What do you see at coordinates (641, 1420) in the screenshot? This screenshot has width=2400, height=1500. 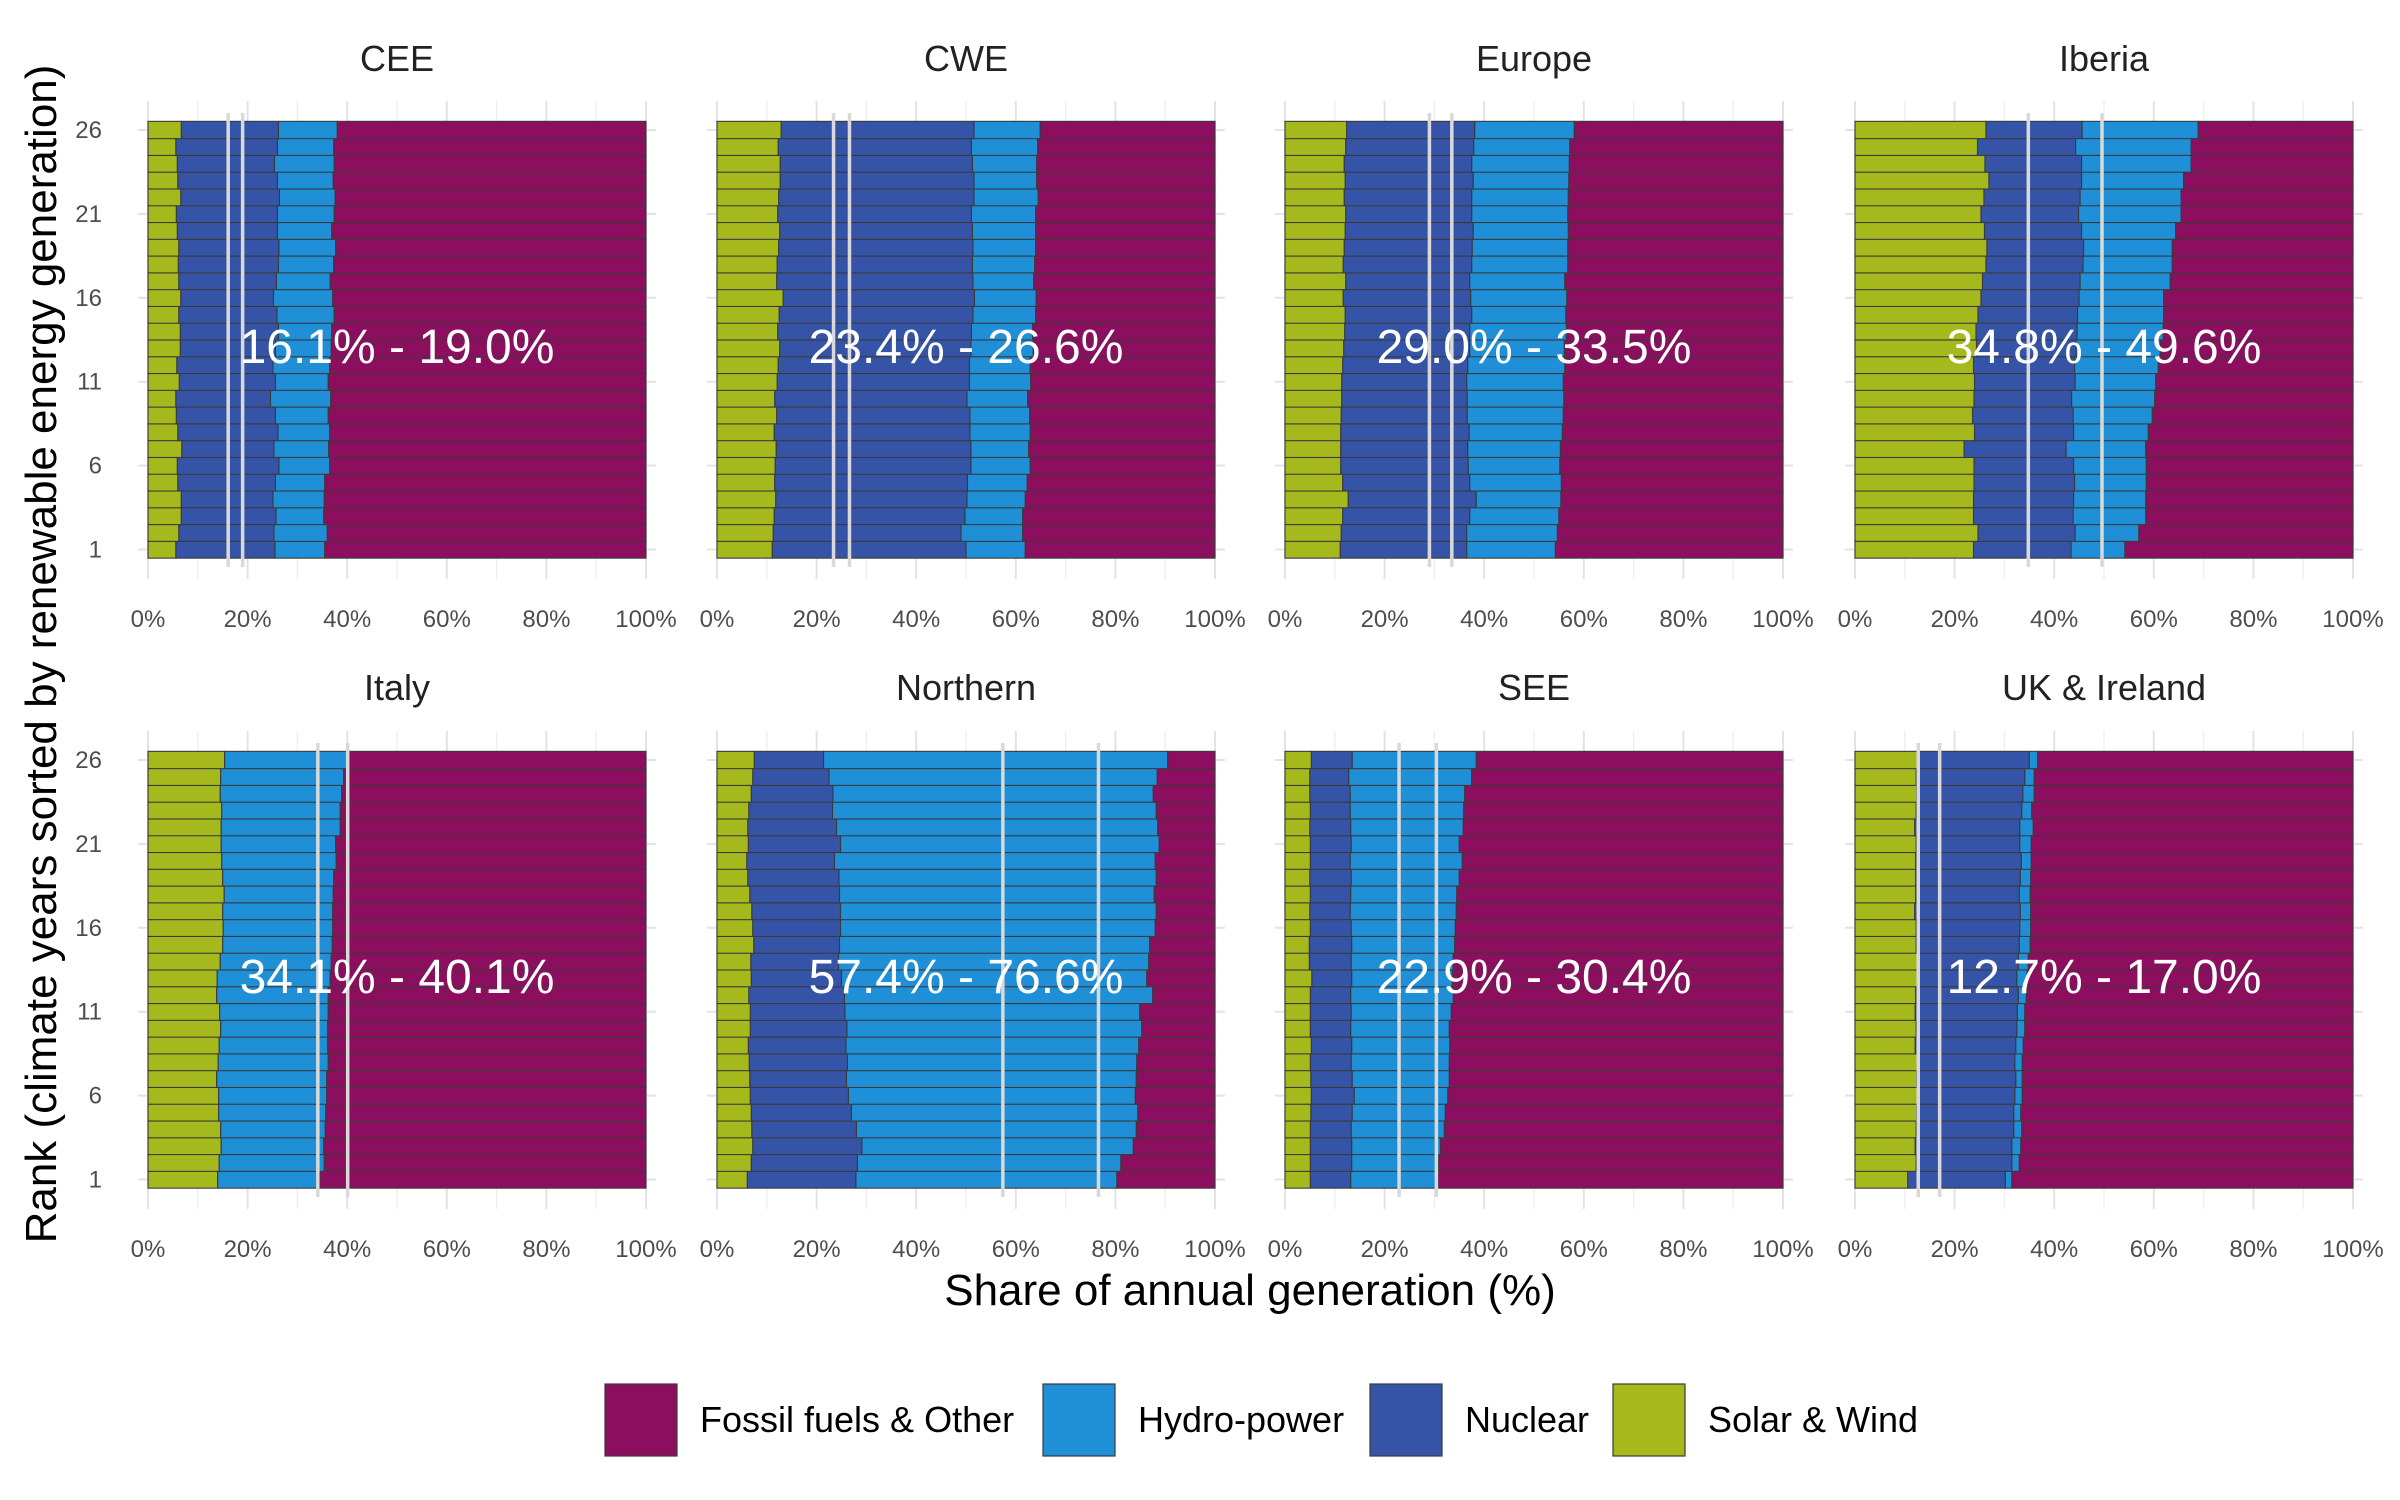 I see `legend-swatch-fossil-fuels-other` at bounding box center [641, 1420].